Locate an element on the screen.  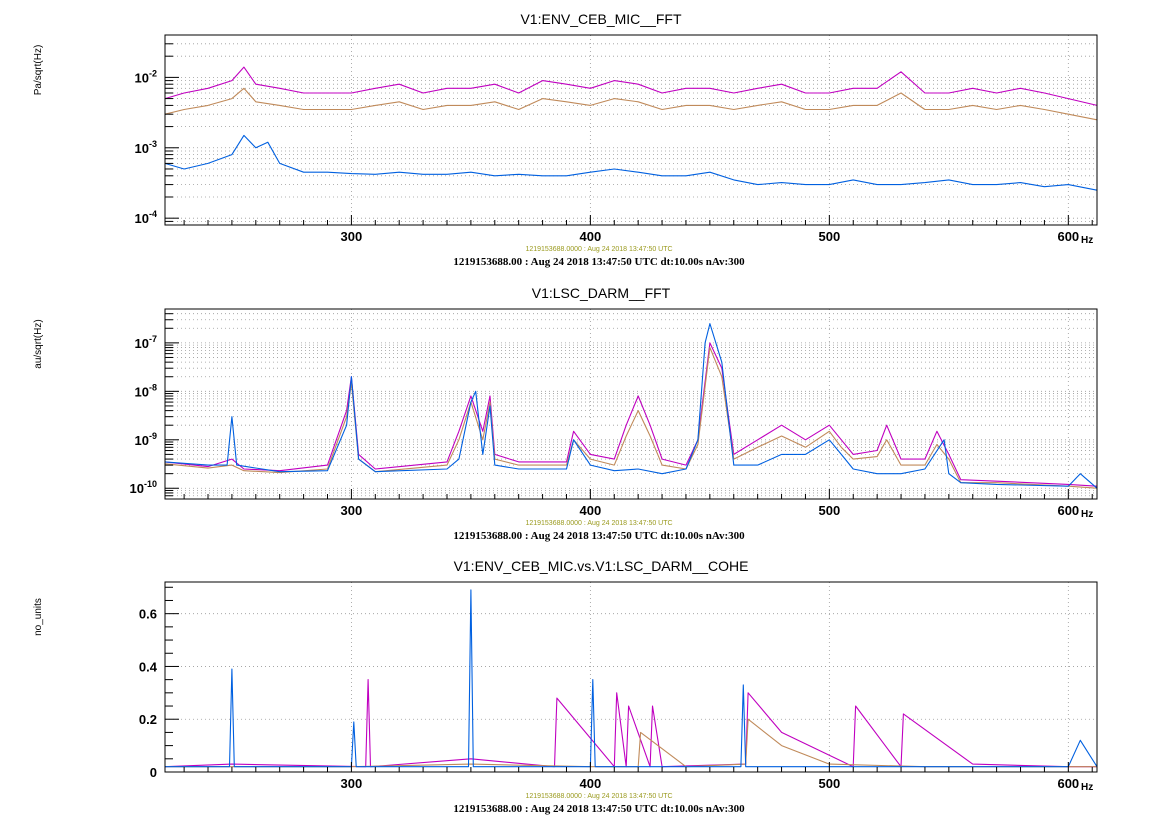
y-tick-label: 10⁻⁸ is located at coordinates (146, 390).